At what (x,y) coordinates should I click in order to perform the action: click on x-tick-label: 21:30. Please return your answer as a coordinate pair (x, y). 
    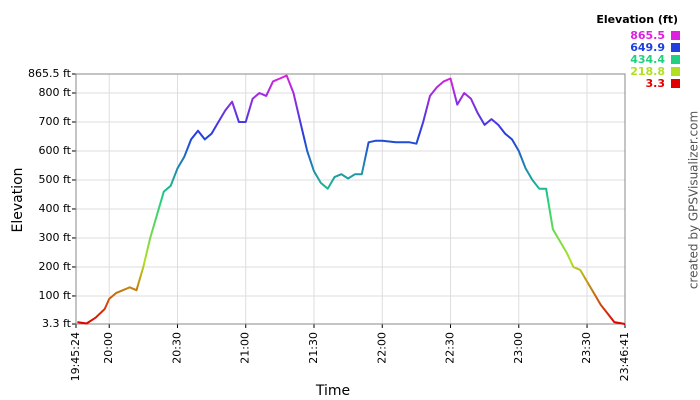
    Looking at the image, I should click on (313, 348).